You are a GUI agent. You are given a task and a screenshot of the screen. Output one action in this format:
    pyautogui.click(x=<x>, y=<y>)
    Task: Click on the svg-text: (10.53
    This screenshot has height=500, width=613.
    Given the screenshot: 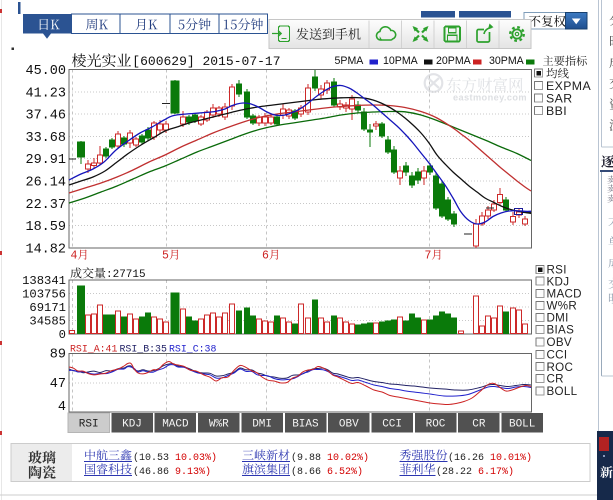 What is the action you would take?
    pyautogui.click(x=151, y=458)
    